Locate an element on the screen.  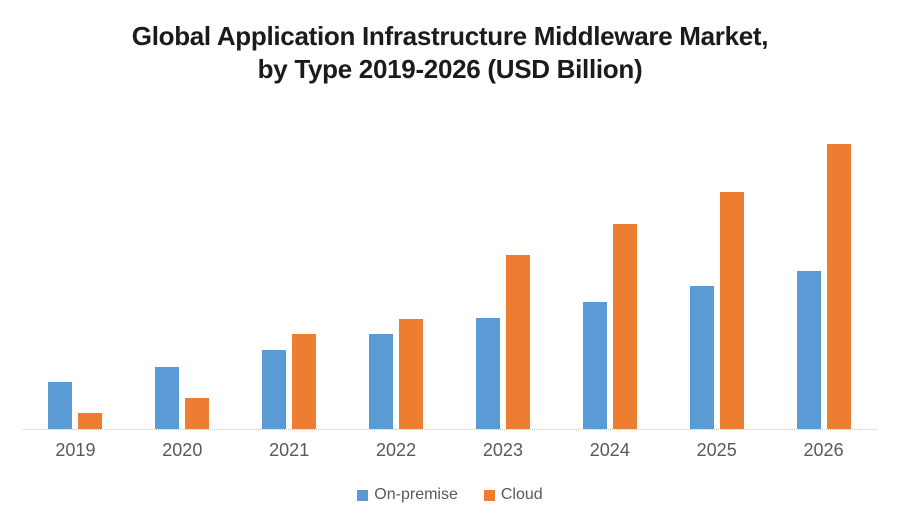
x-axis-line is located at coordinates (449, 429).